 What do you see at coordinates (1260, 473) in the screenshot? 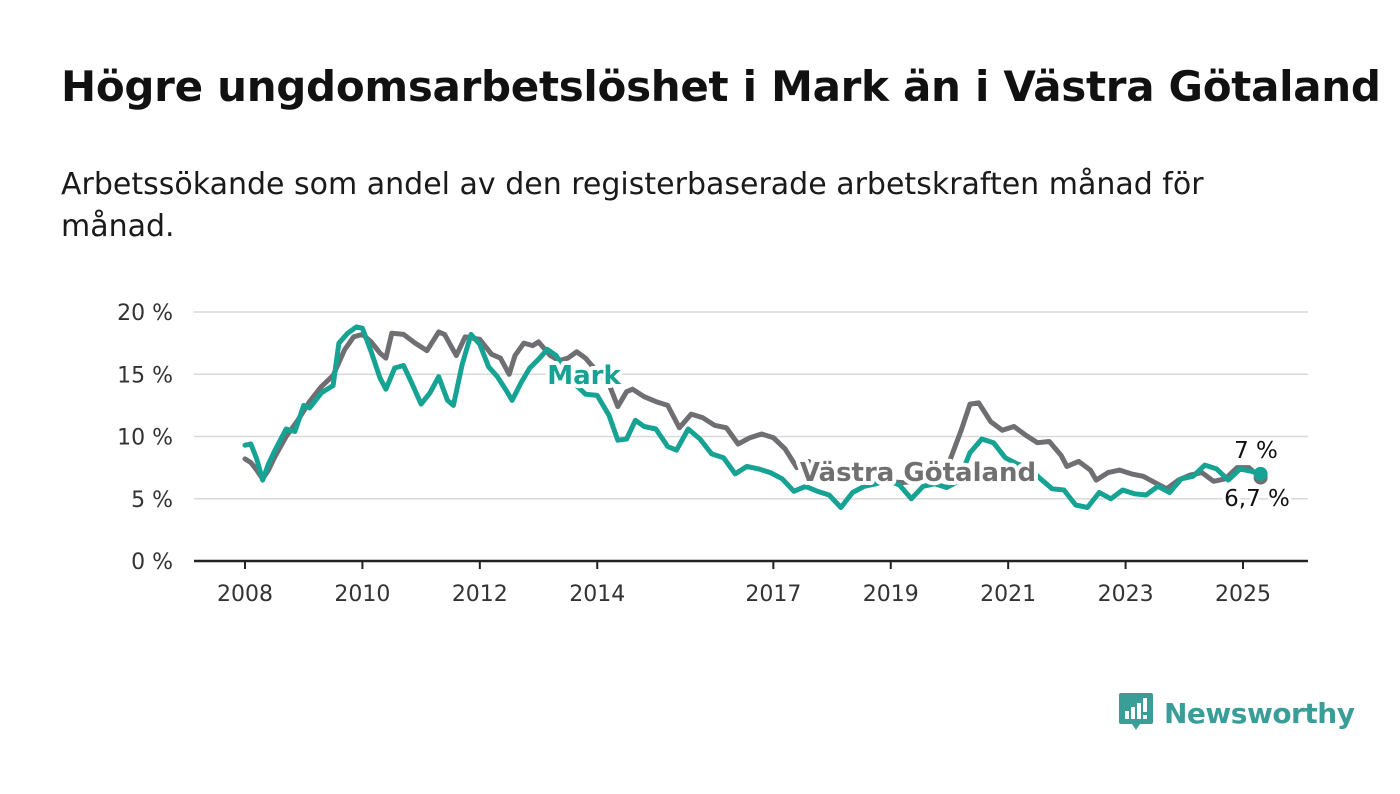
I see `series-endpoint` at bounding box center [1260, 473].